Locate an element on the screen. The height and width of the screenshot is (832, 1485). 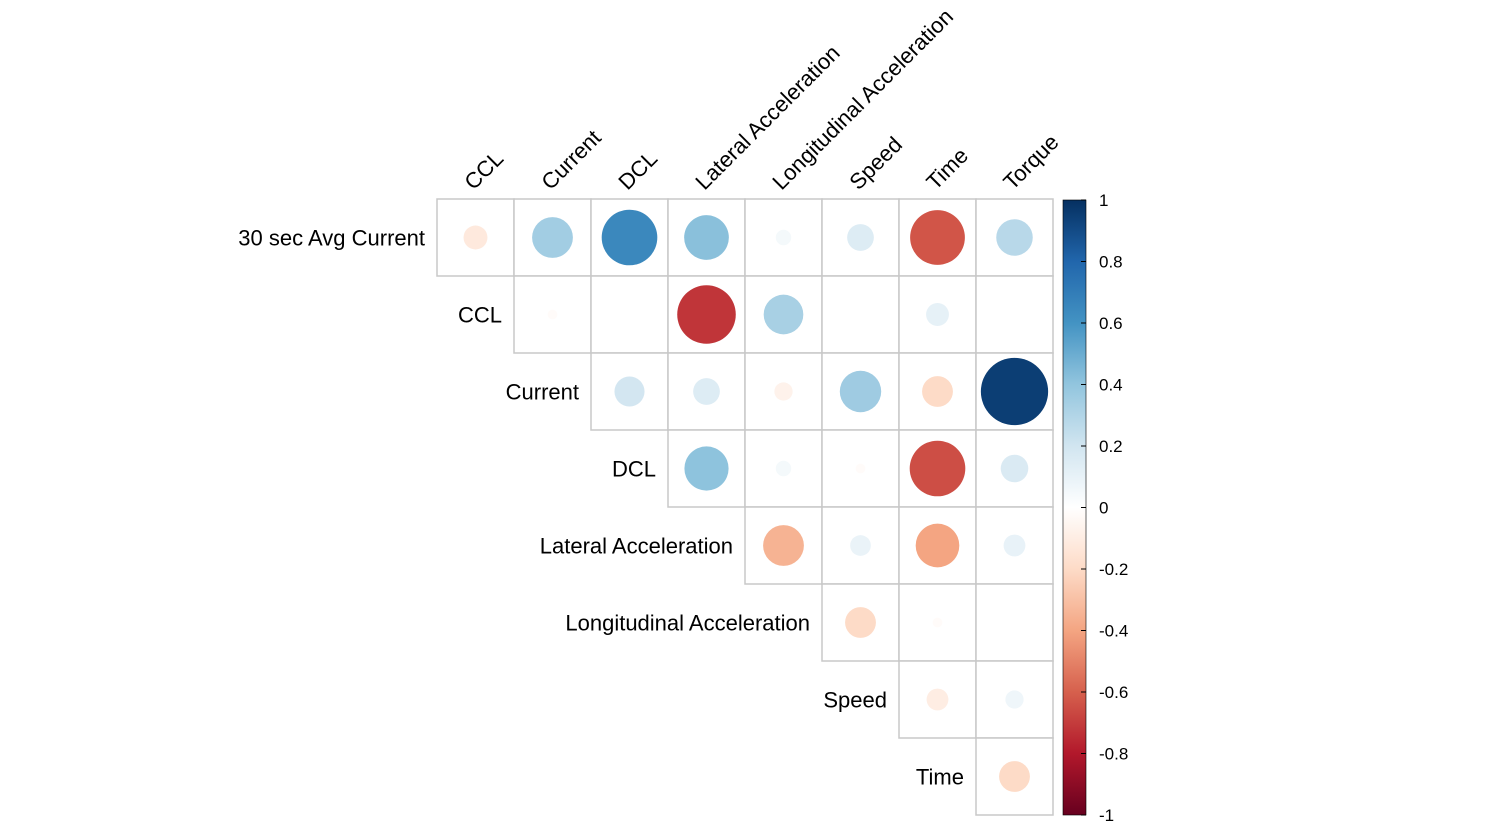
colorbar-tick-label: -1 is located at coordinates (1106, 815).